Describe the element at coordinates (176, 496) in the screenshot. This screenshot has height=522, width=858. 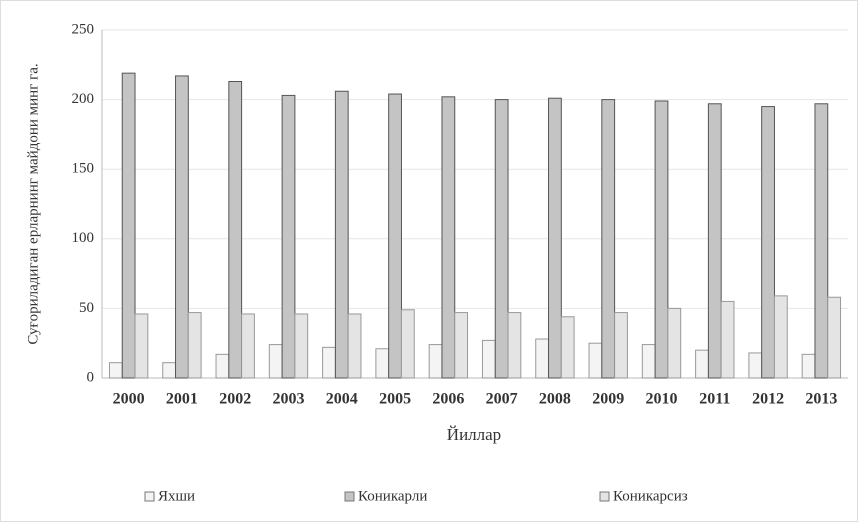
I see `legend-label: Яхши` at that location.